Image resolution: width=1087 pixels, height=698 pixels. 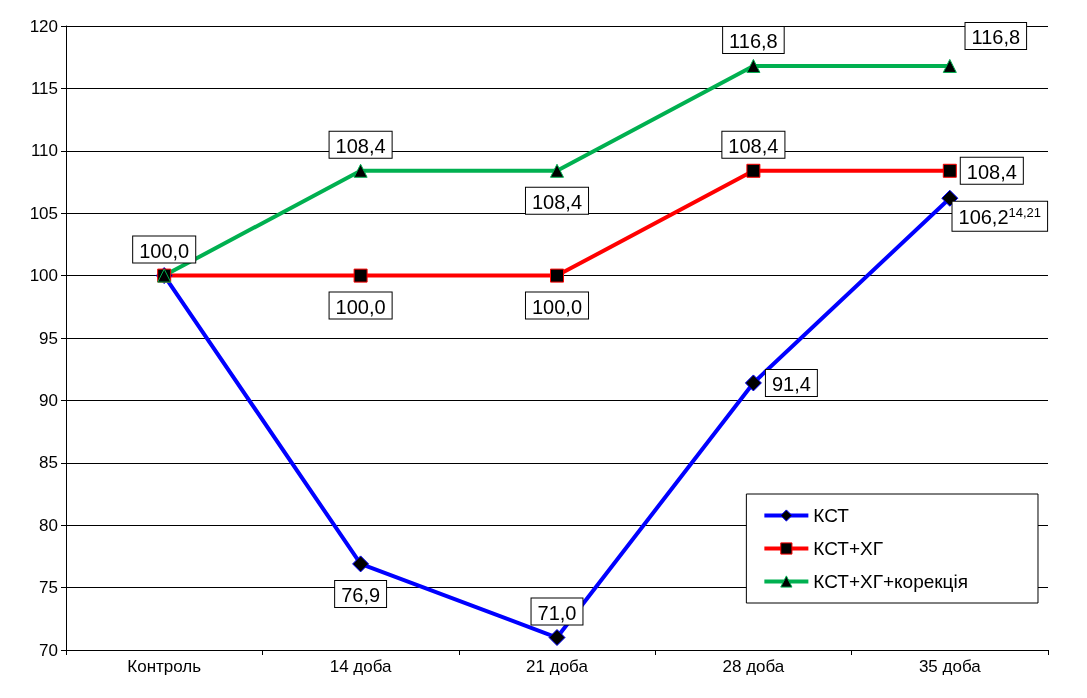 What do you see at coordinates (791, 383) in the screenshot?
I see `data-label: 91,4` at bounding box center [791, 383].